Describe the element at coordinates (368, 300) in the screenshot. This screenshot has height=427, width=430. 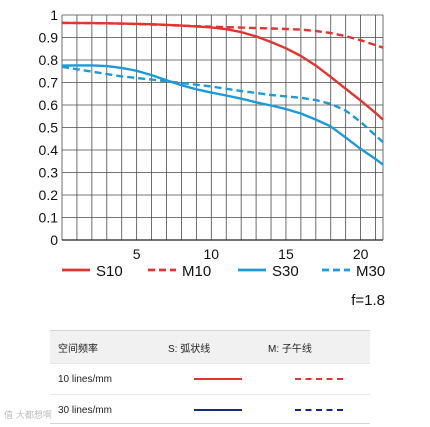
I see `aperture-annotation: f=1.8` at that location.